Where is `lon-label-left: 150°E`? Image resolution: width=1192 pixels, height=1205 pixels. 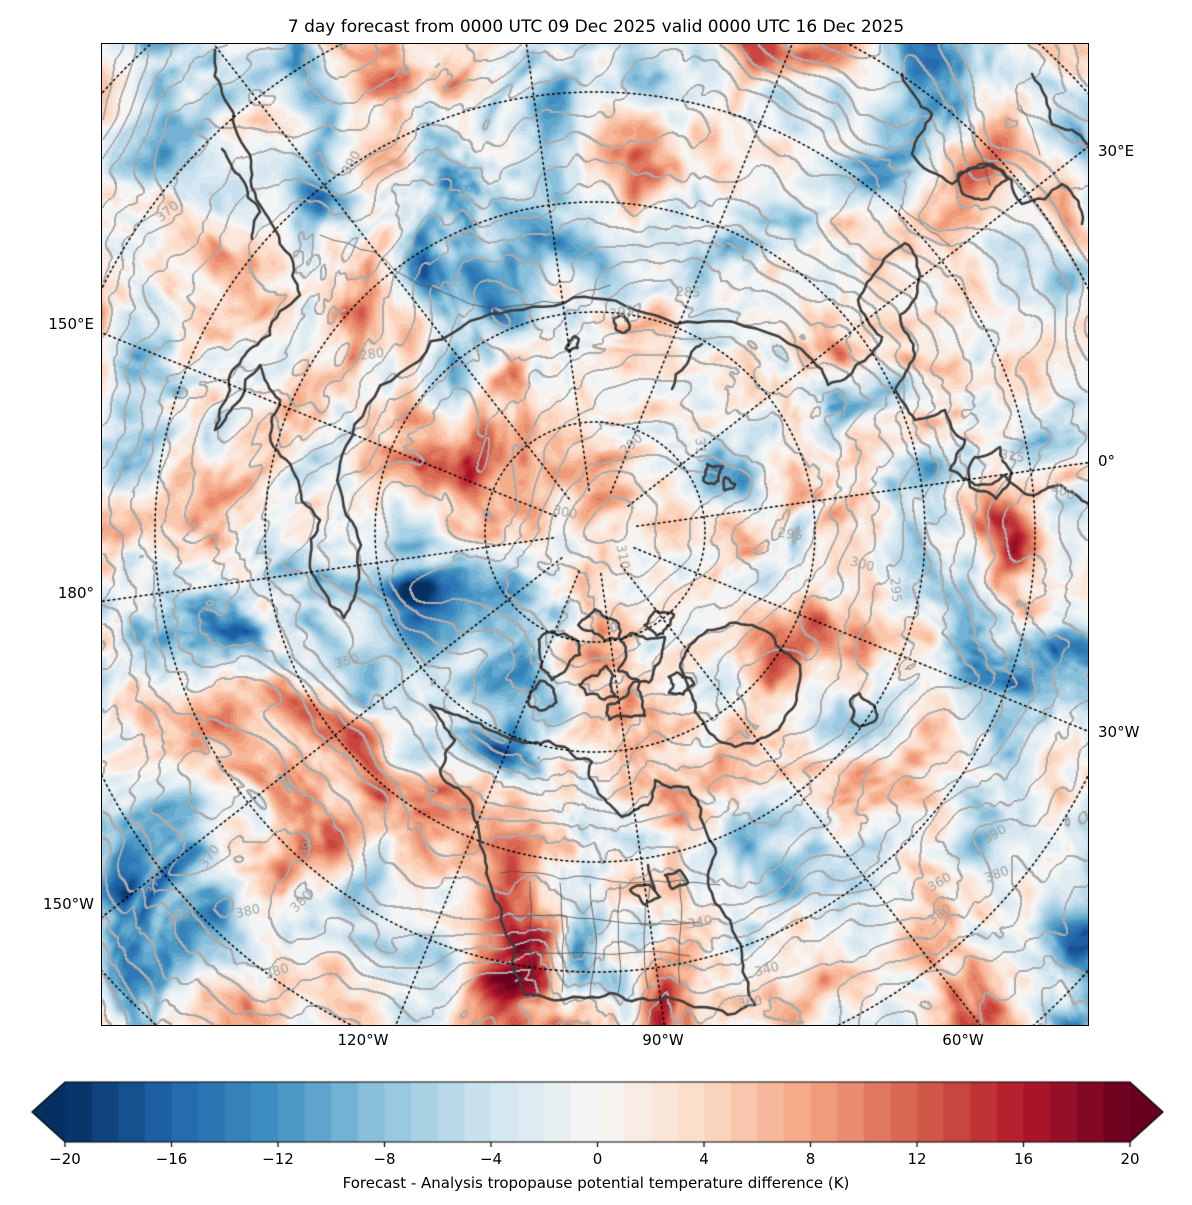 lon-label-left: 150°E is located at coordinates (71, 324).